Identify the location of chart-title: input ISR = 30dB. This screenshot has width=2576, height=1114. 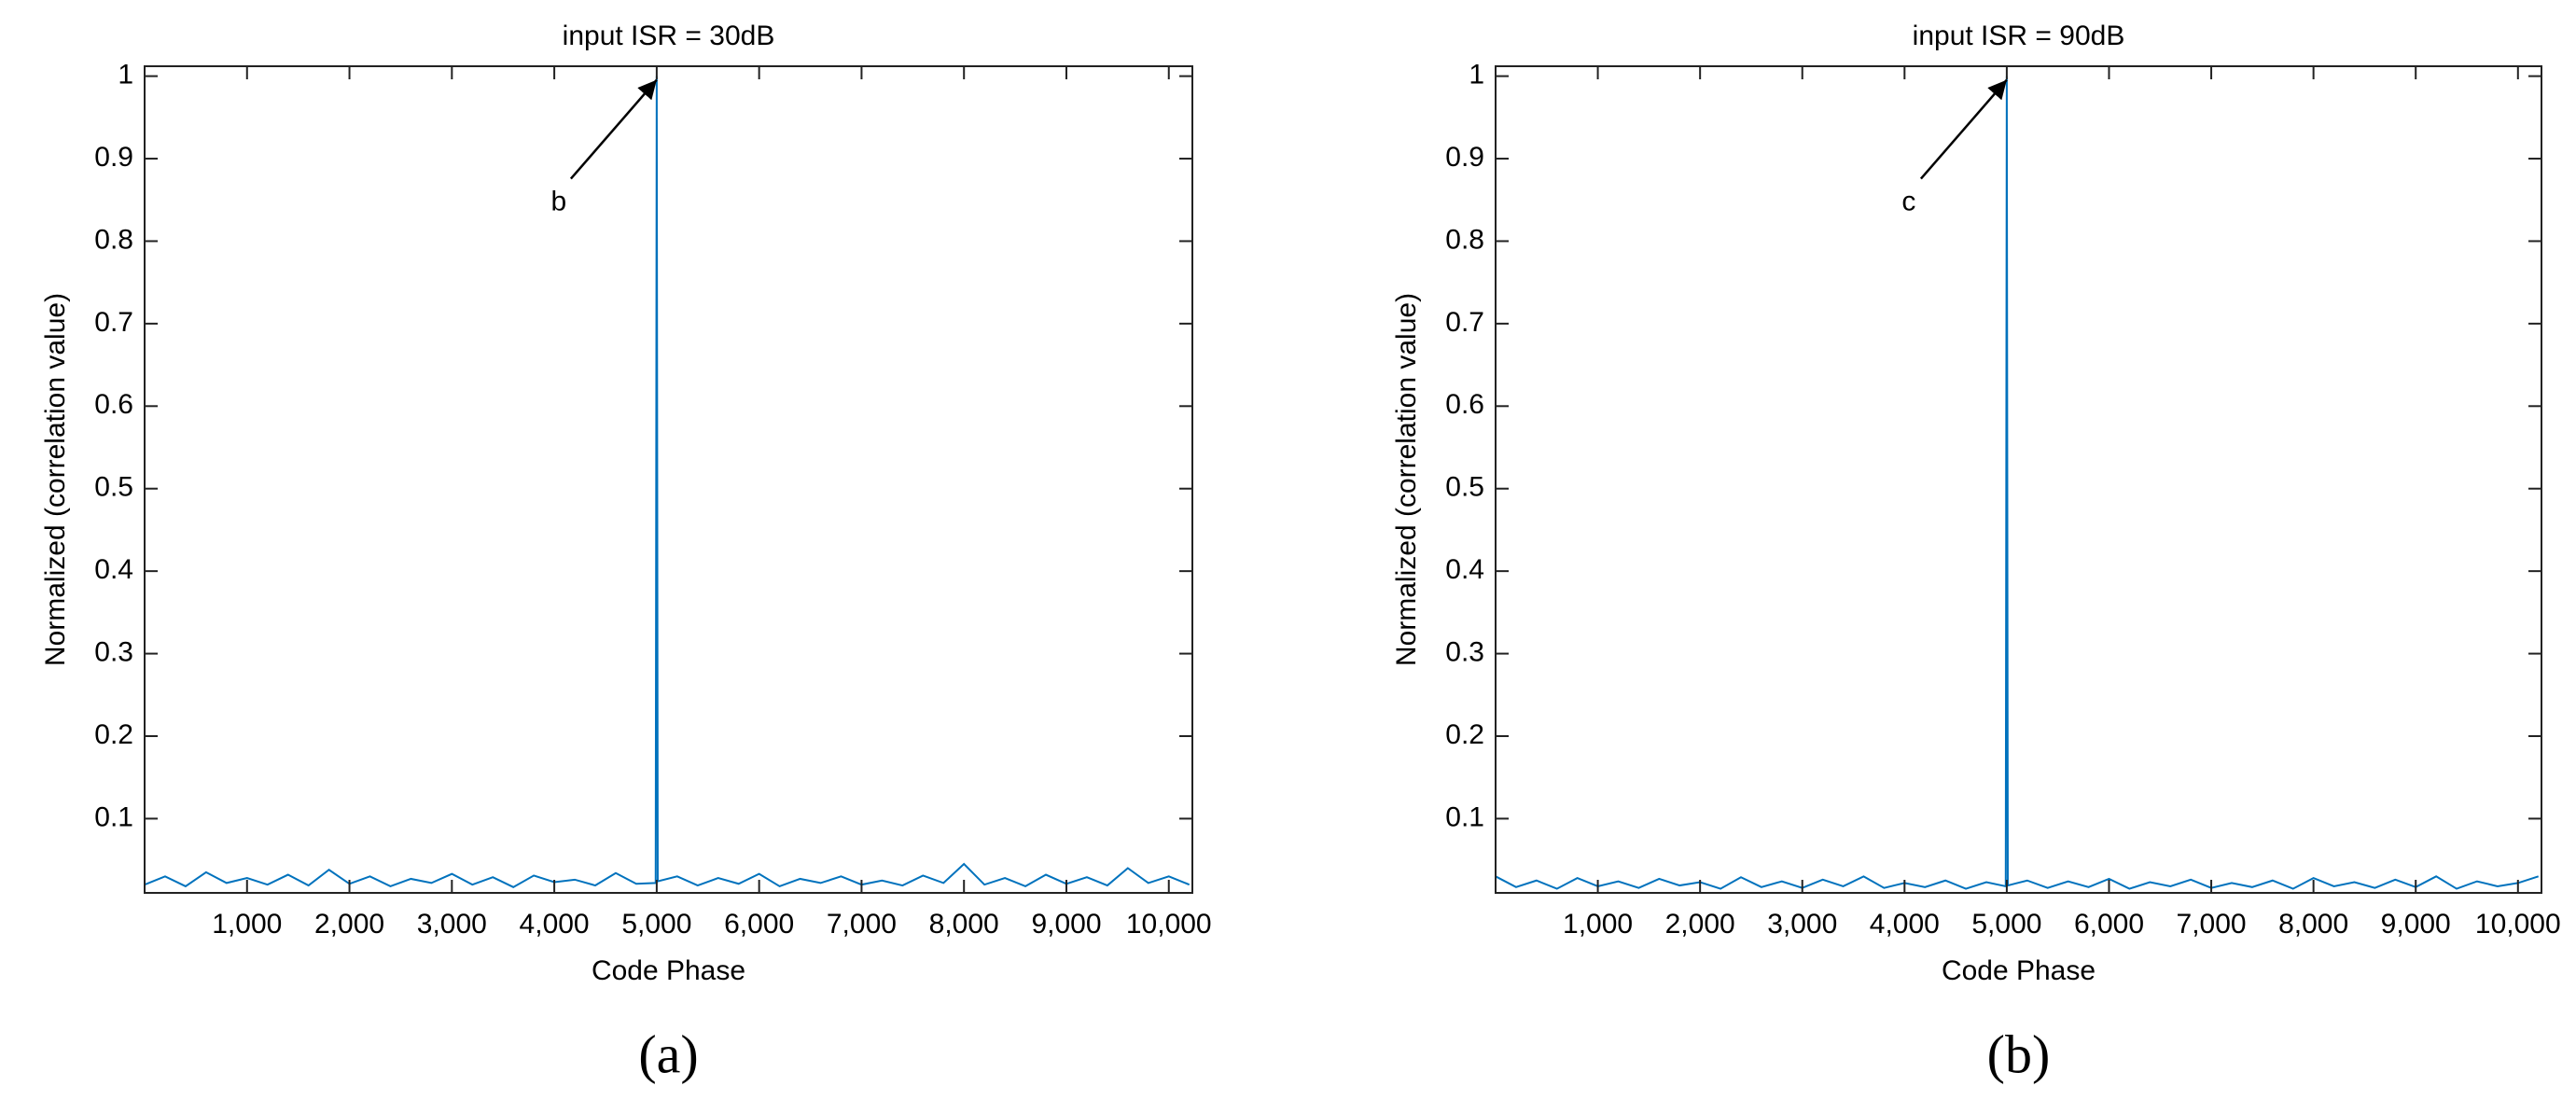
(669, 36).